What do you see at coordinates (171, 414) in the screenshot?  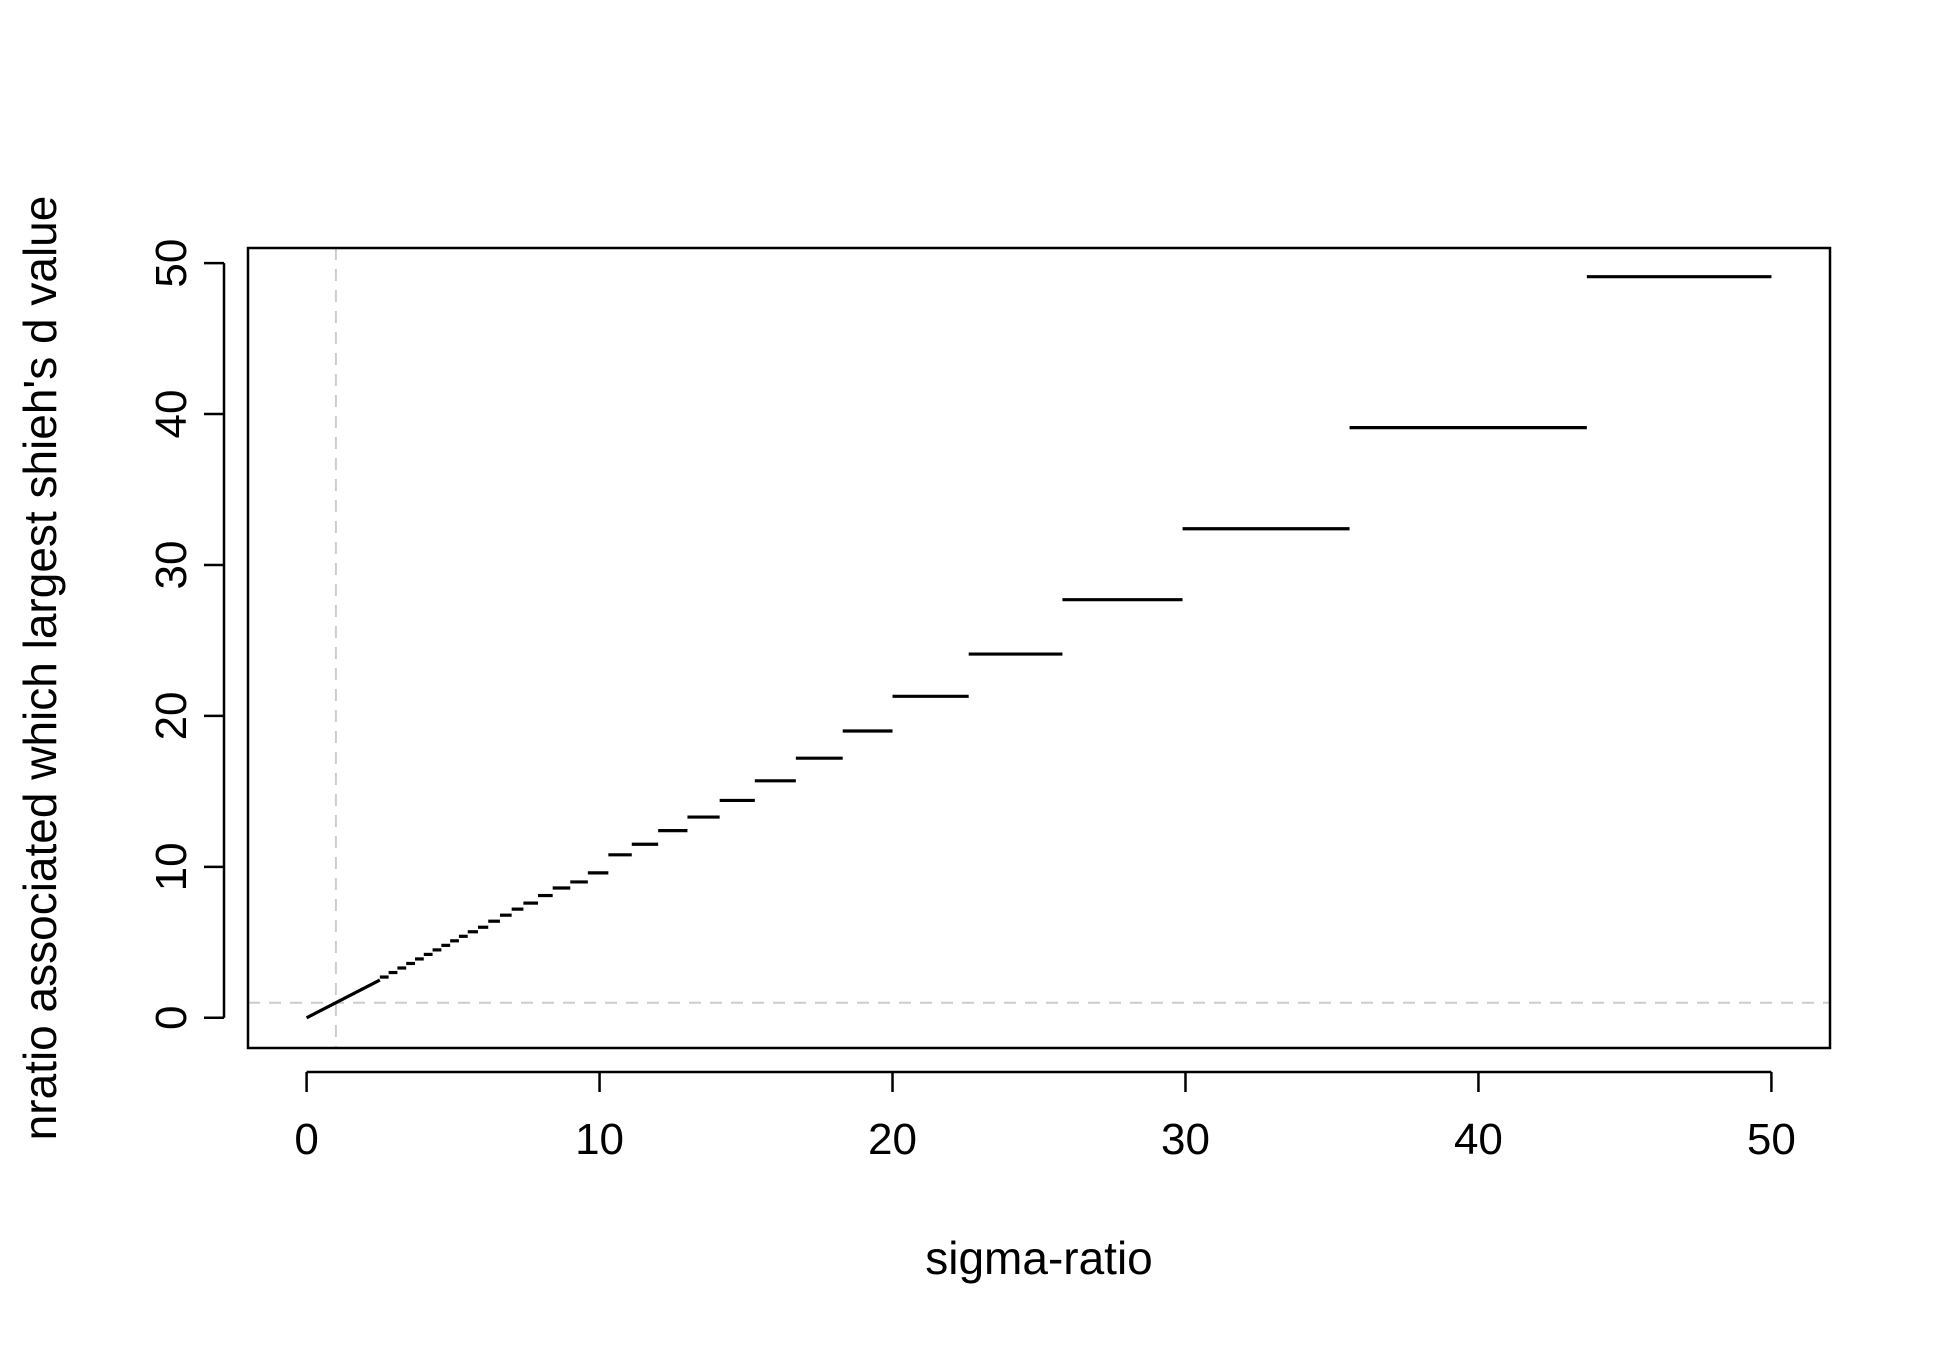 I see `y-tick-label: 40` at bounding box center [171, 414].